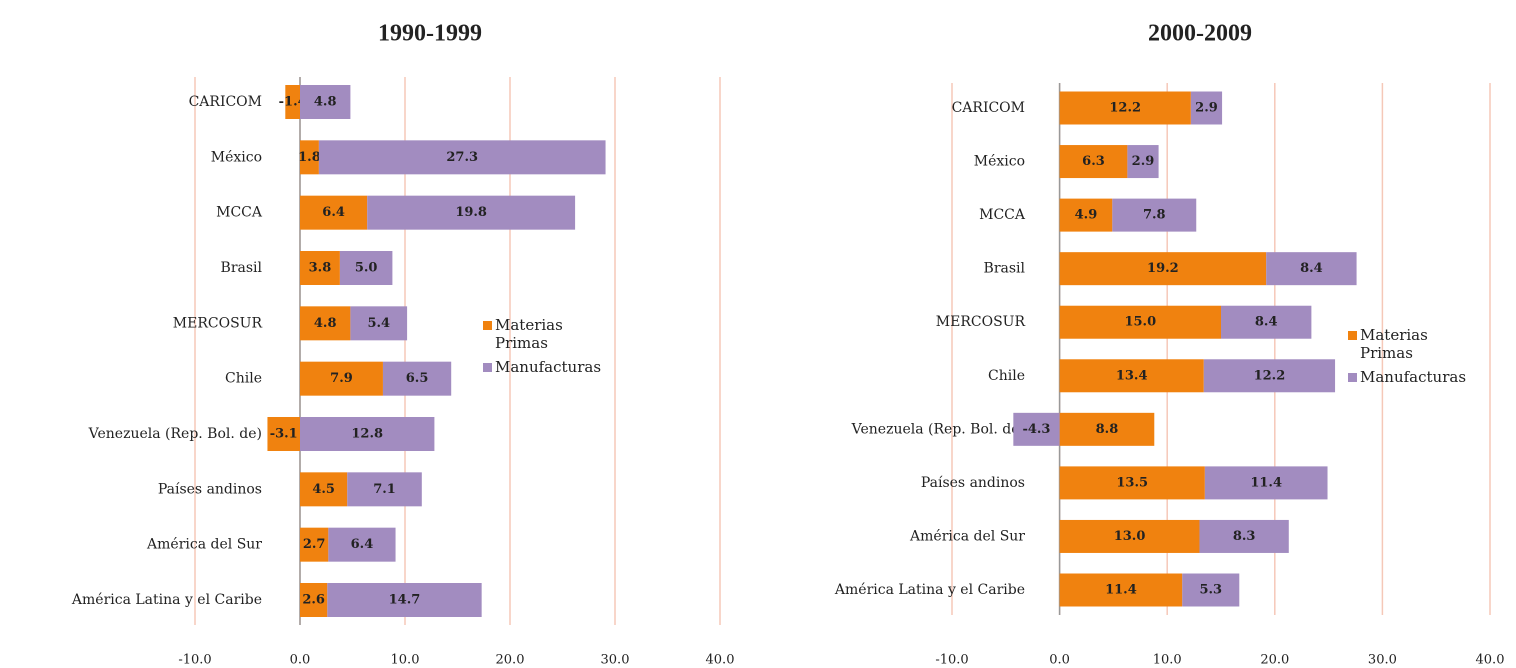  I want to click on value-label: 27.3, so click(462, 157).